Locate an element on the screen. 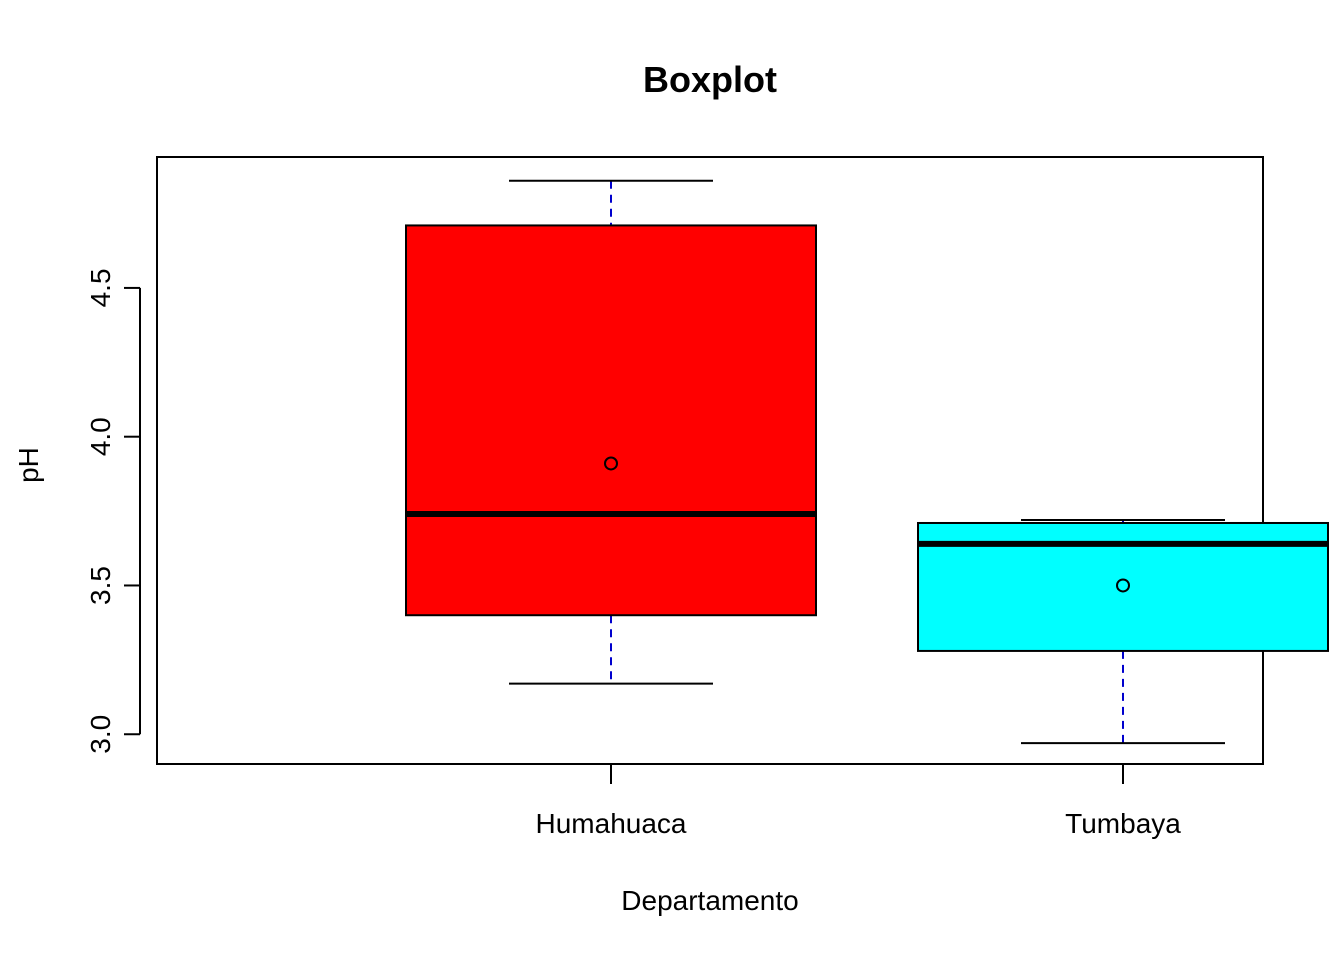  x-axis: Humahuaca Tumbaya is located at coordinates (858, 801).